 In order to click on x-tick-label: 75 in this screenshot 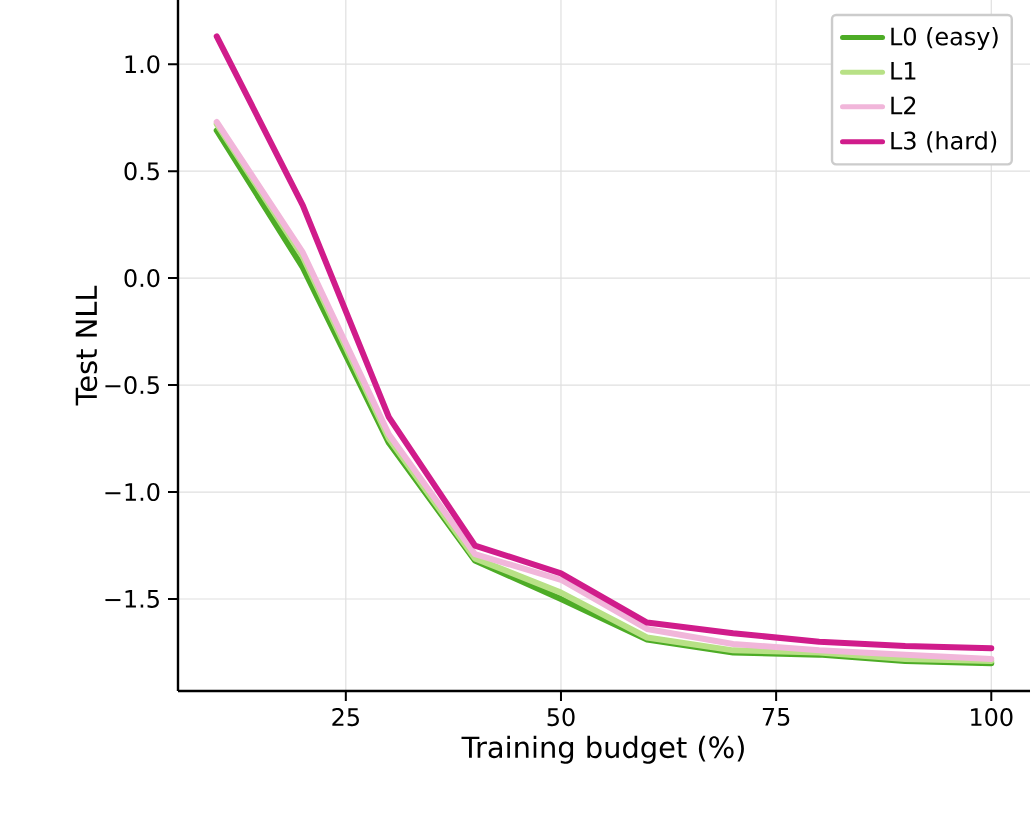, I will do `click(776, 717)`.